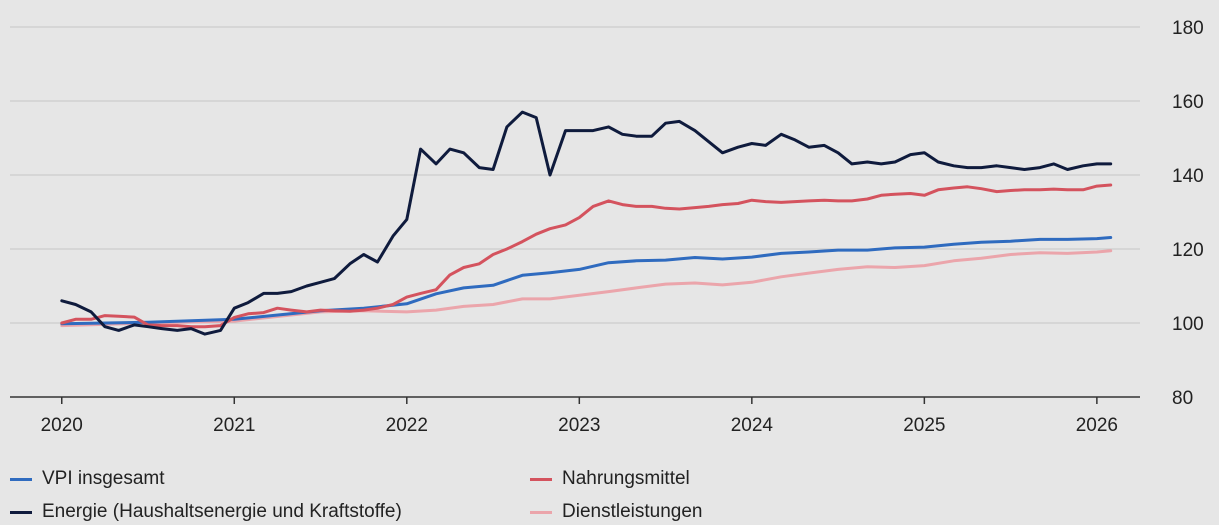 Image resolution: width=1219 pixels, height=525 pixels. I want to click on y-tick-label-120: 120, so click(1188, 250).